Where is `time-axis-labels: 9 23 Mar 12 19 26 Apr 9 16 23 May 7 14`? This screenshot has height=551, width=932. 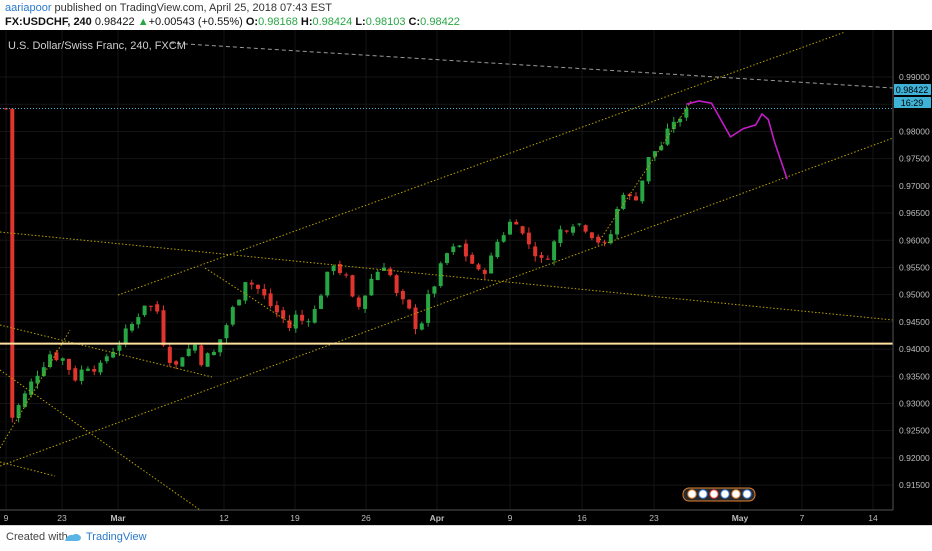 time-axis-labels: 9 23 Mar 12 19 26 Apr 9 16 23 May 7 14 is located at coordinates (441, 518).